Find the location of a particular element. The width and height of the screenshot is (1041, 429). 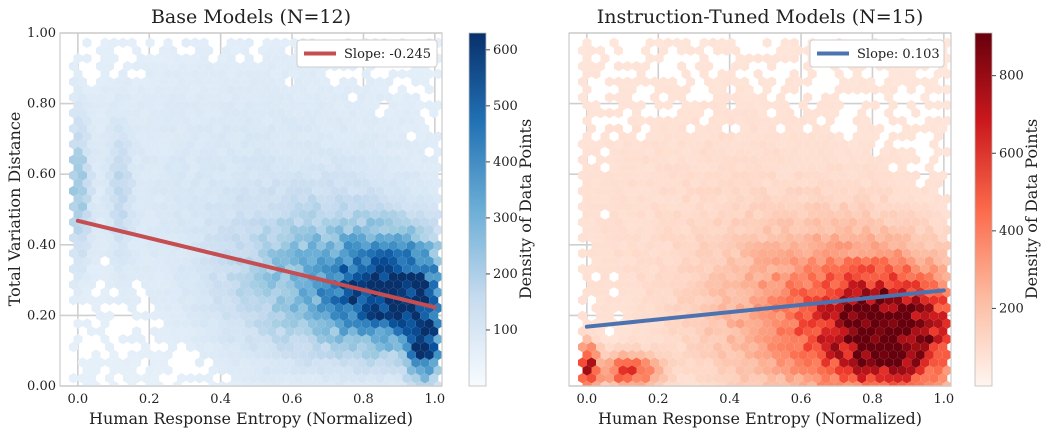

colorbar-tick-label: 100 is located at coordinates (505, 330).